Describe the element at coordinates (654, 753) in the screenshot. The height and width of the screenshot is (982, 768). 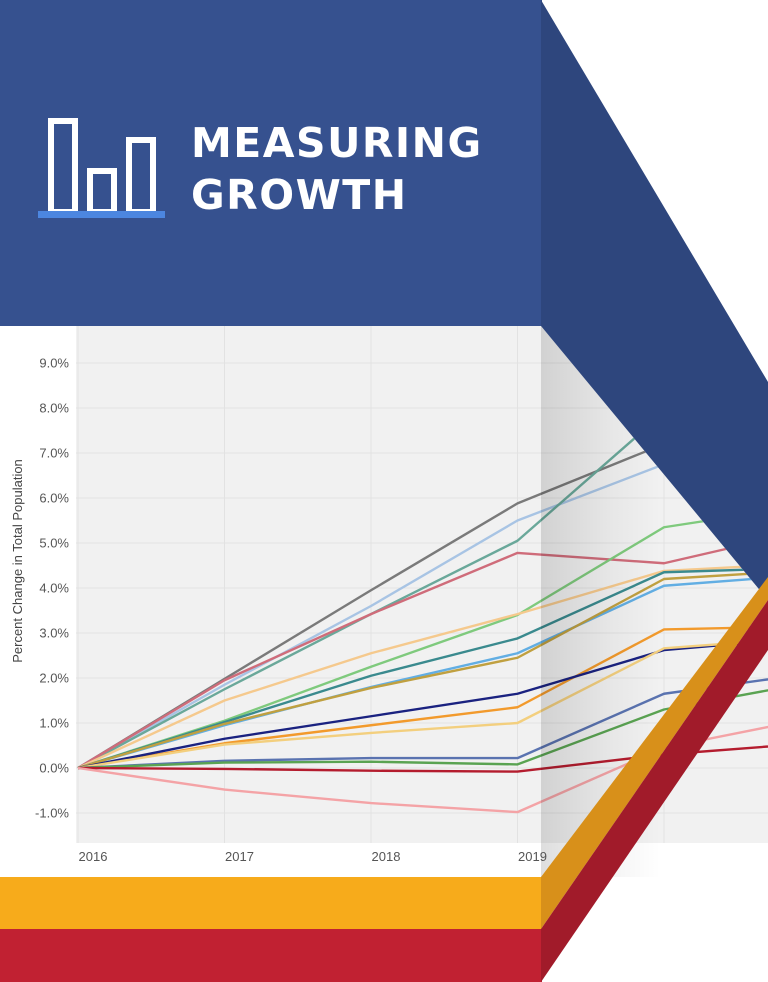
I see `gold-stripe-fold` at that location.